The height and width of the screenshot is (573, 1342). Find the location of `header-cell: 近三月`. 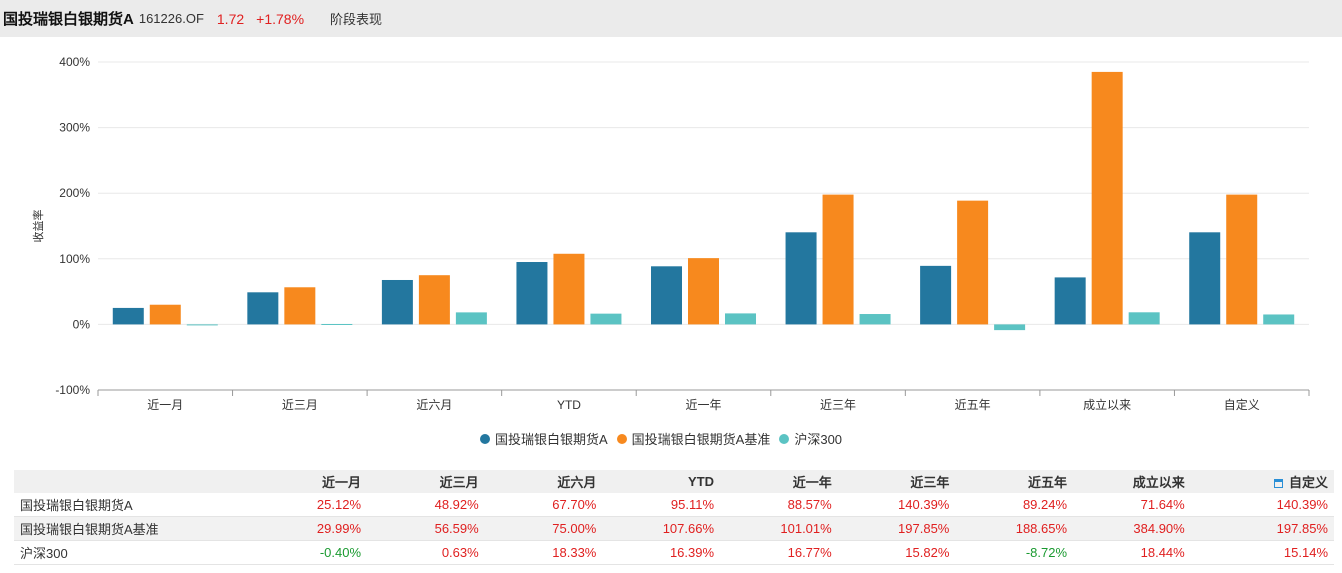

header-cell: 近三月 is located at coordinates (459, 482).